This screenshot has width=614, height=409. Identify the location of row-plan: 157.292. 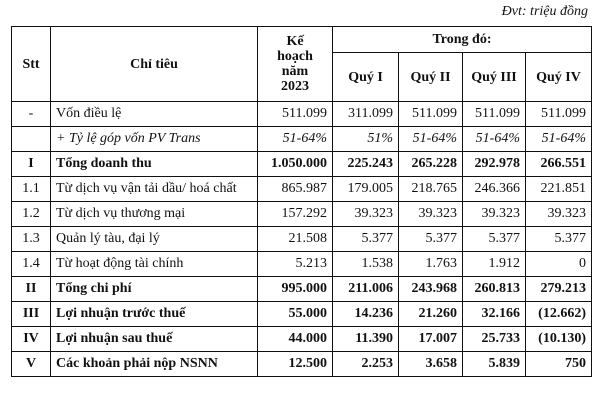
(295, 214).